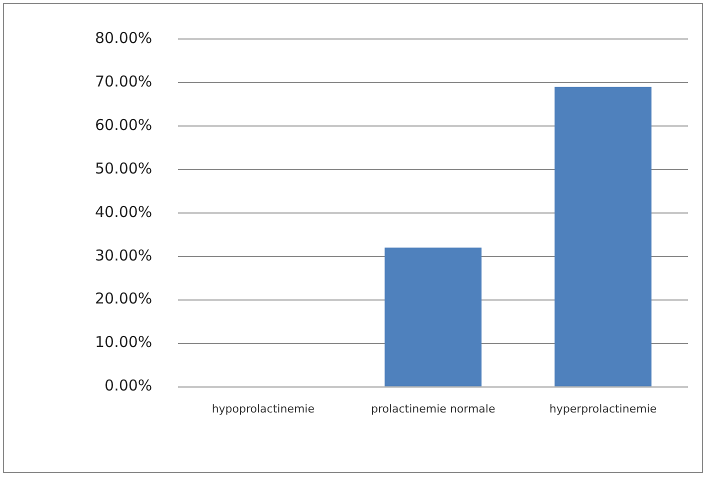 Image resolution: width=708 pixels, height=478 pixels. Describe the element at coordinates (123, 342) in the screenshot. I see `y-tick-label: 10.00%` at that location.